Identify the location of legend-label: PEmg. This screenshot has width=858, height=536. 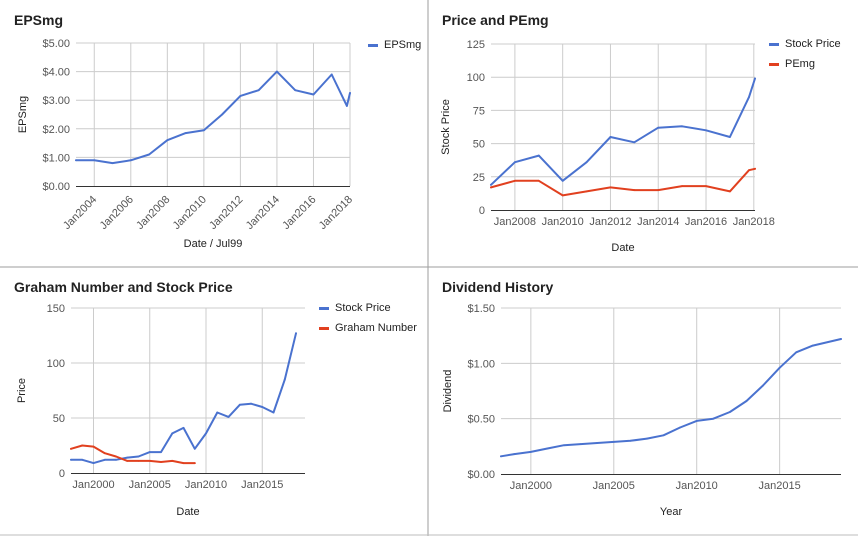
(800, 64).